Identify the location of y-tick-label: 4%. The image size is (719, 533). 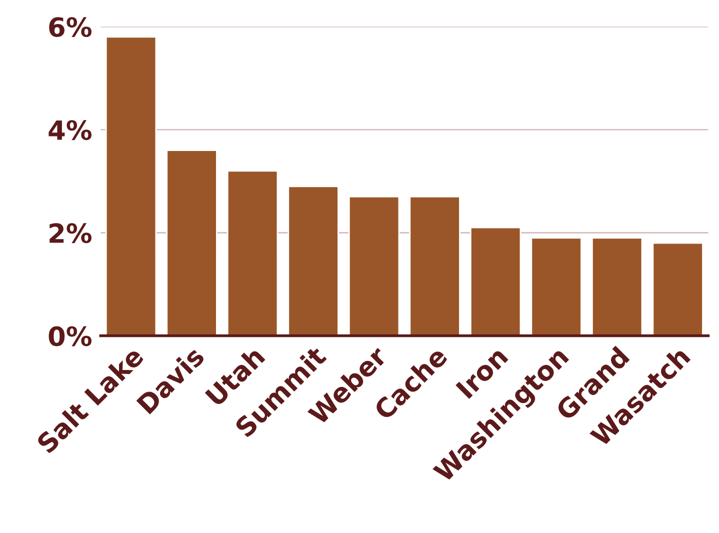
(70, 130).